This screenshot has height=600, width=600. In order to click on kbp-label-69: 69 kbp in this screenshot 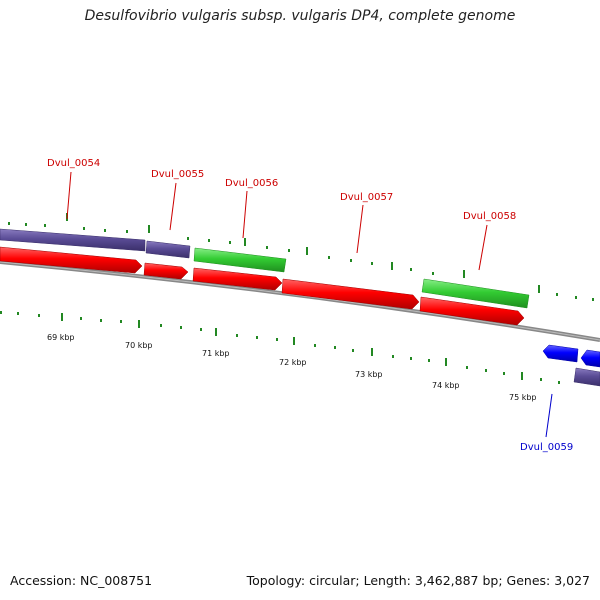, I will do `click(61, 337)`.